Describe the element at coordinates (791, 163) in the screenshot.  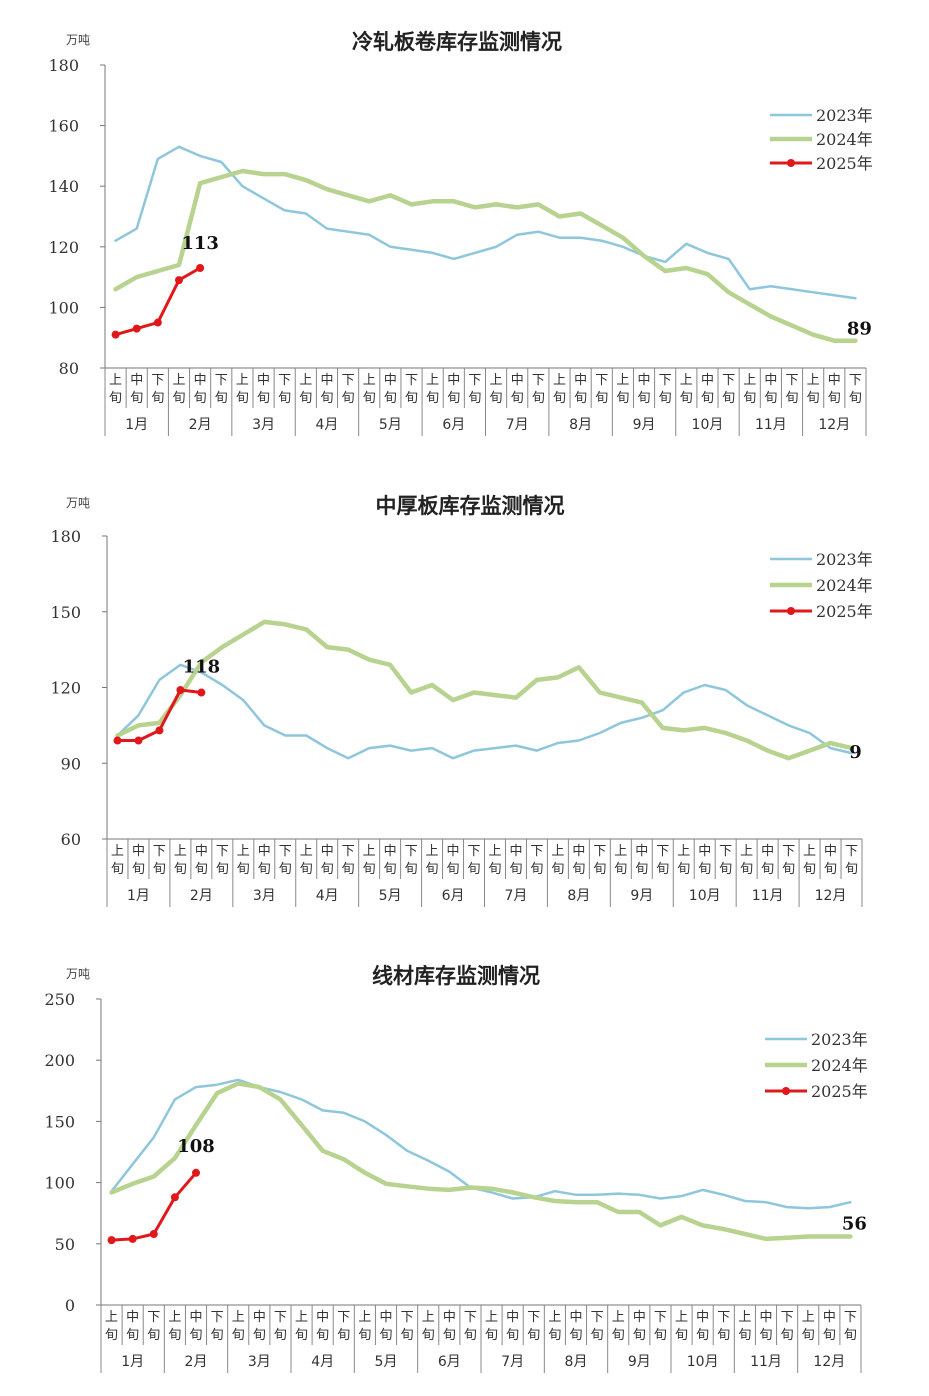
I see `legend-marker` at that location.